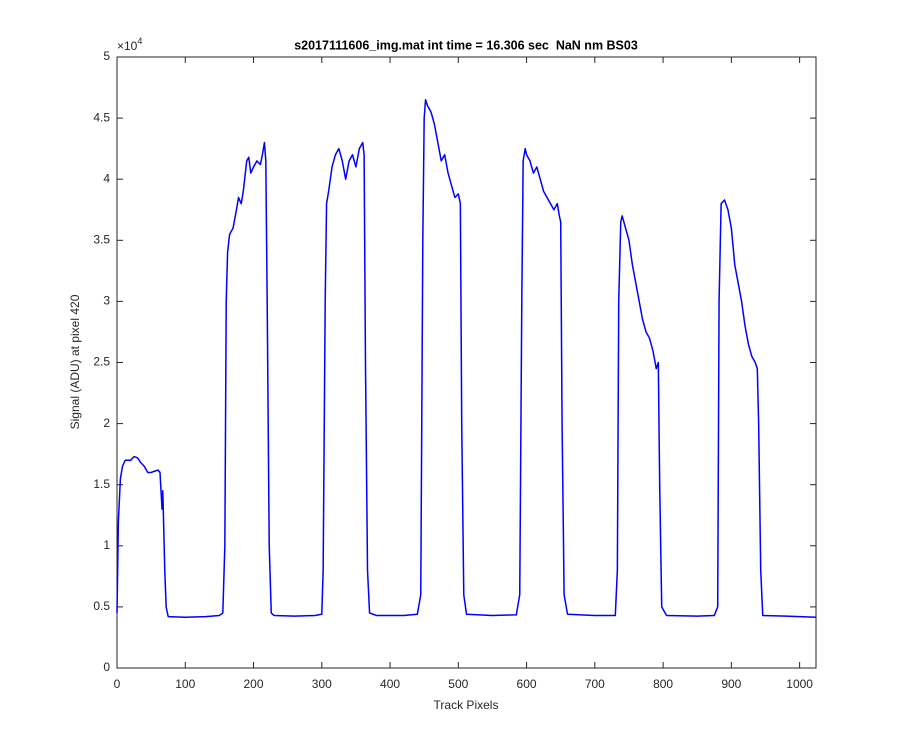 The width and height of the screenshot is (900, 755). I want to click on y-multiplier-base: ×10, so click(127, 46).